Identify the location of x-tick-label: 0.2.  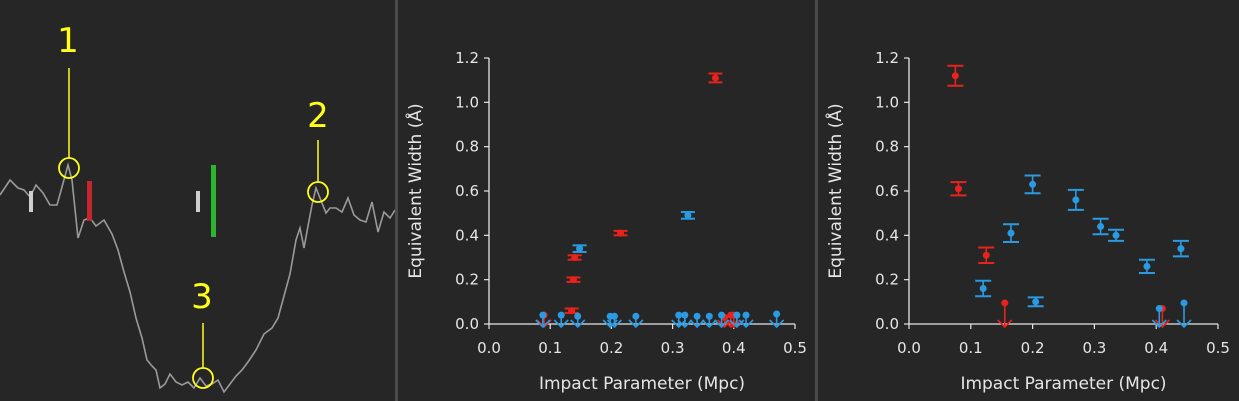
(611, 348).